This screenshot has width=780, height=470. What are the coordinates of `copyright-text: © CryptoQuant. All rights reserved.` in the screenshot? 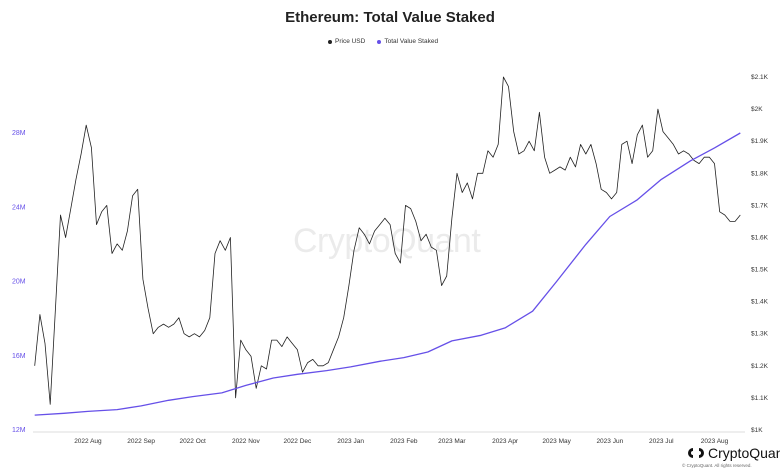 It's located at (717, 465).